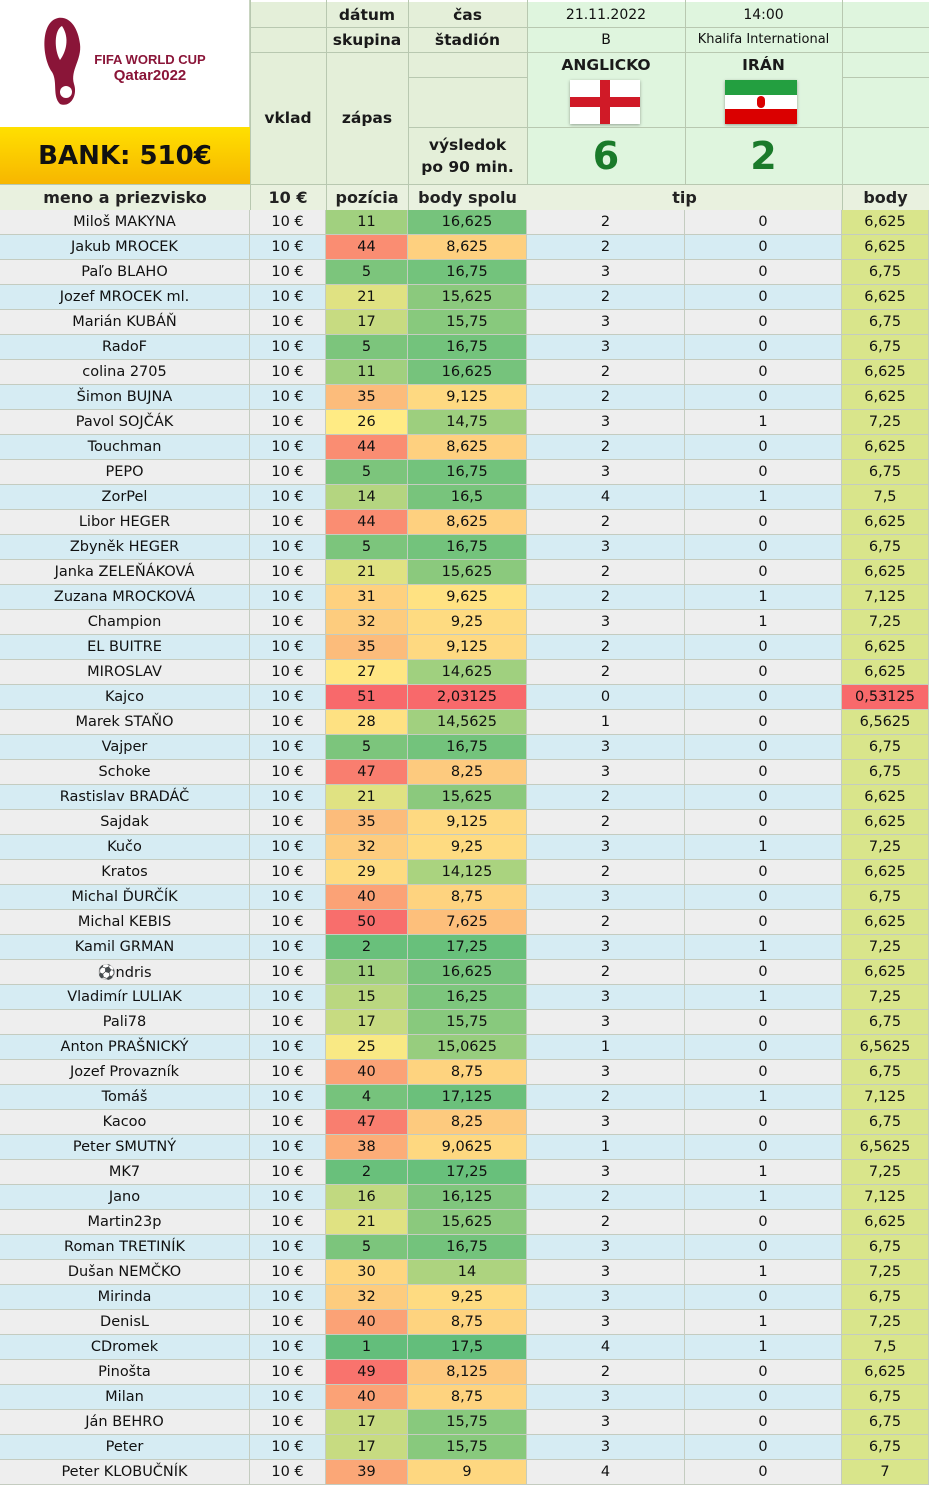  I want to click on total-points-cell: 14,75, so click(467, 422).